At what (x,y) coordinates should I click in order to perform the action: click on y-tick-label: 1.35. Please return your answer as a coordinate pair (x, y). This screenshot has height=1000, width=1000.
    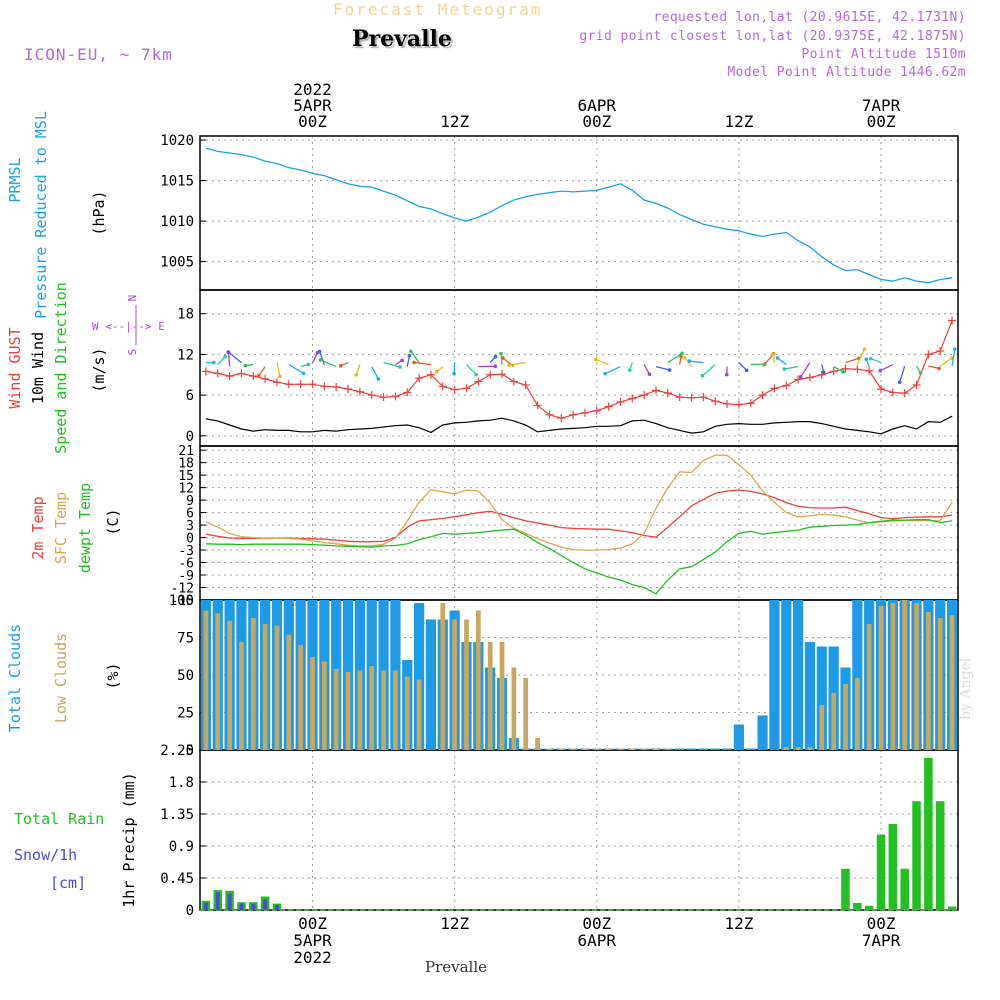
    Looking at the image, I should click on (177, 815).